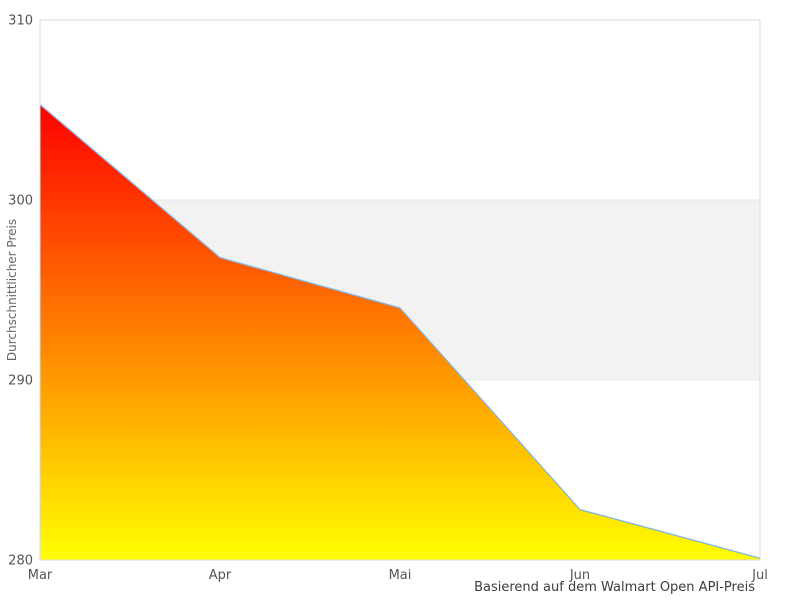 This screenshot has width=800, height=600. What do you see at coordinates (759, 575) in the screenshot?
I see `x-axis-label: Jul` at bounding box center [759, 575].